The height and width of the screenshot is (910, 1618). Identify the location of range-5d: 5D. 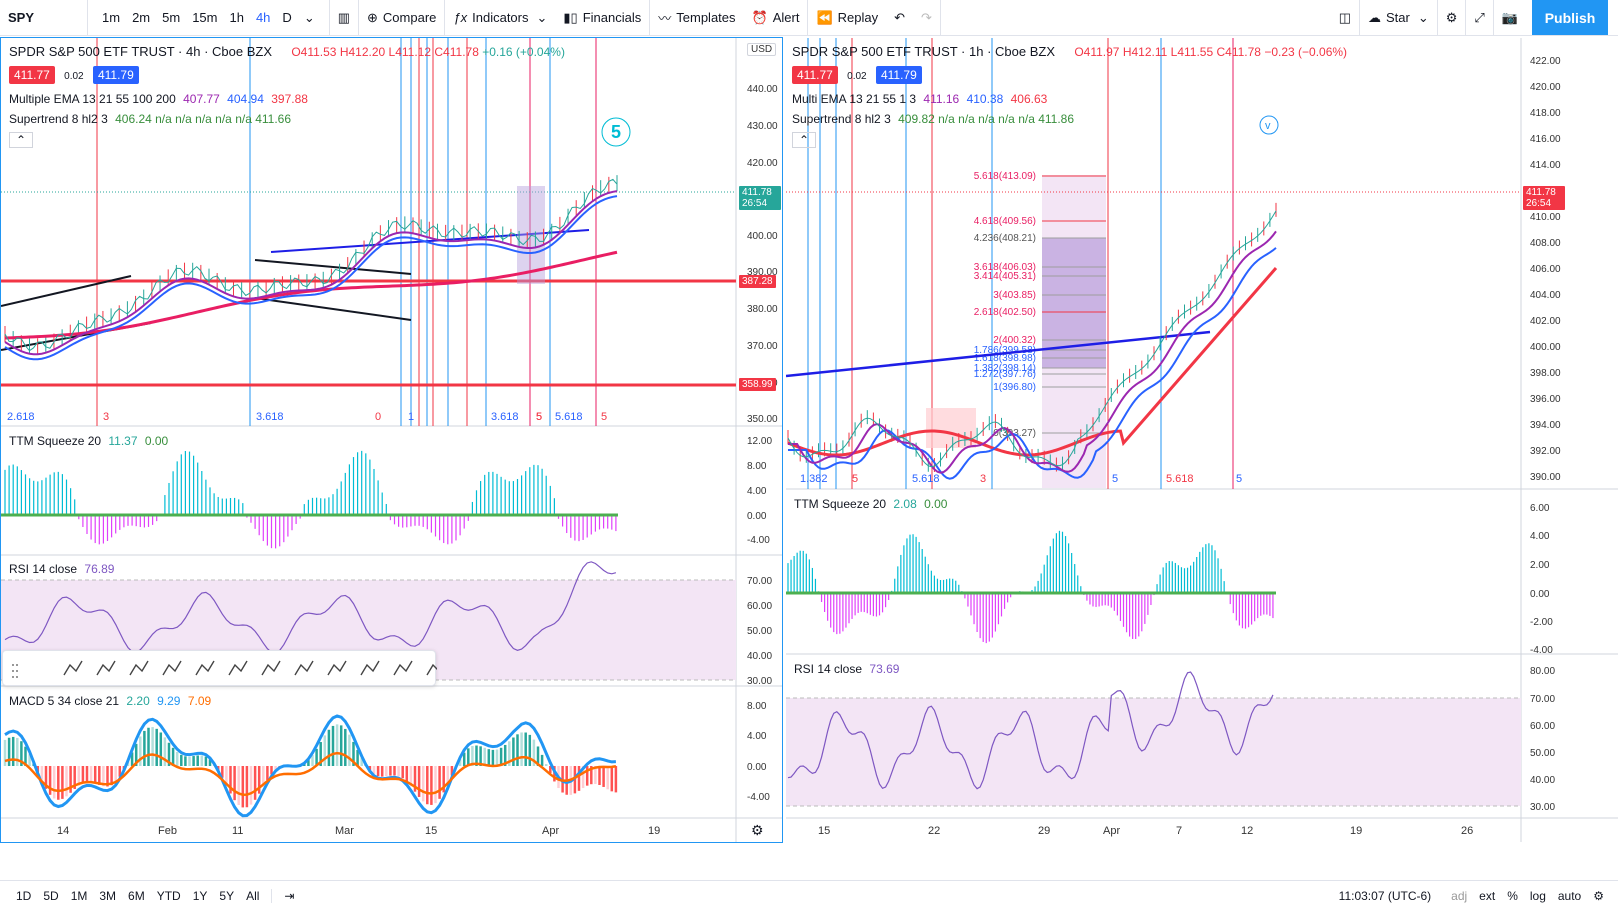
(51, 895).